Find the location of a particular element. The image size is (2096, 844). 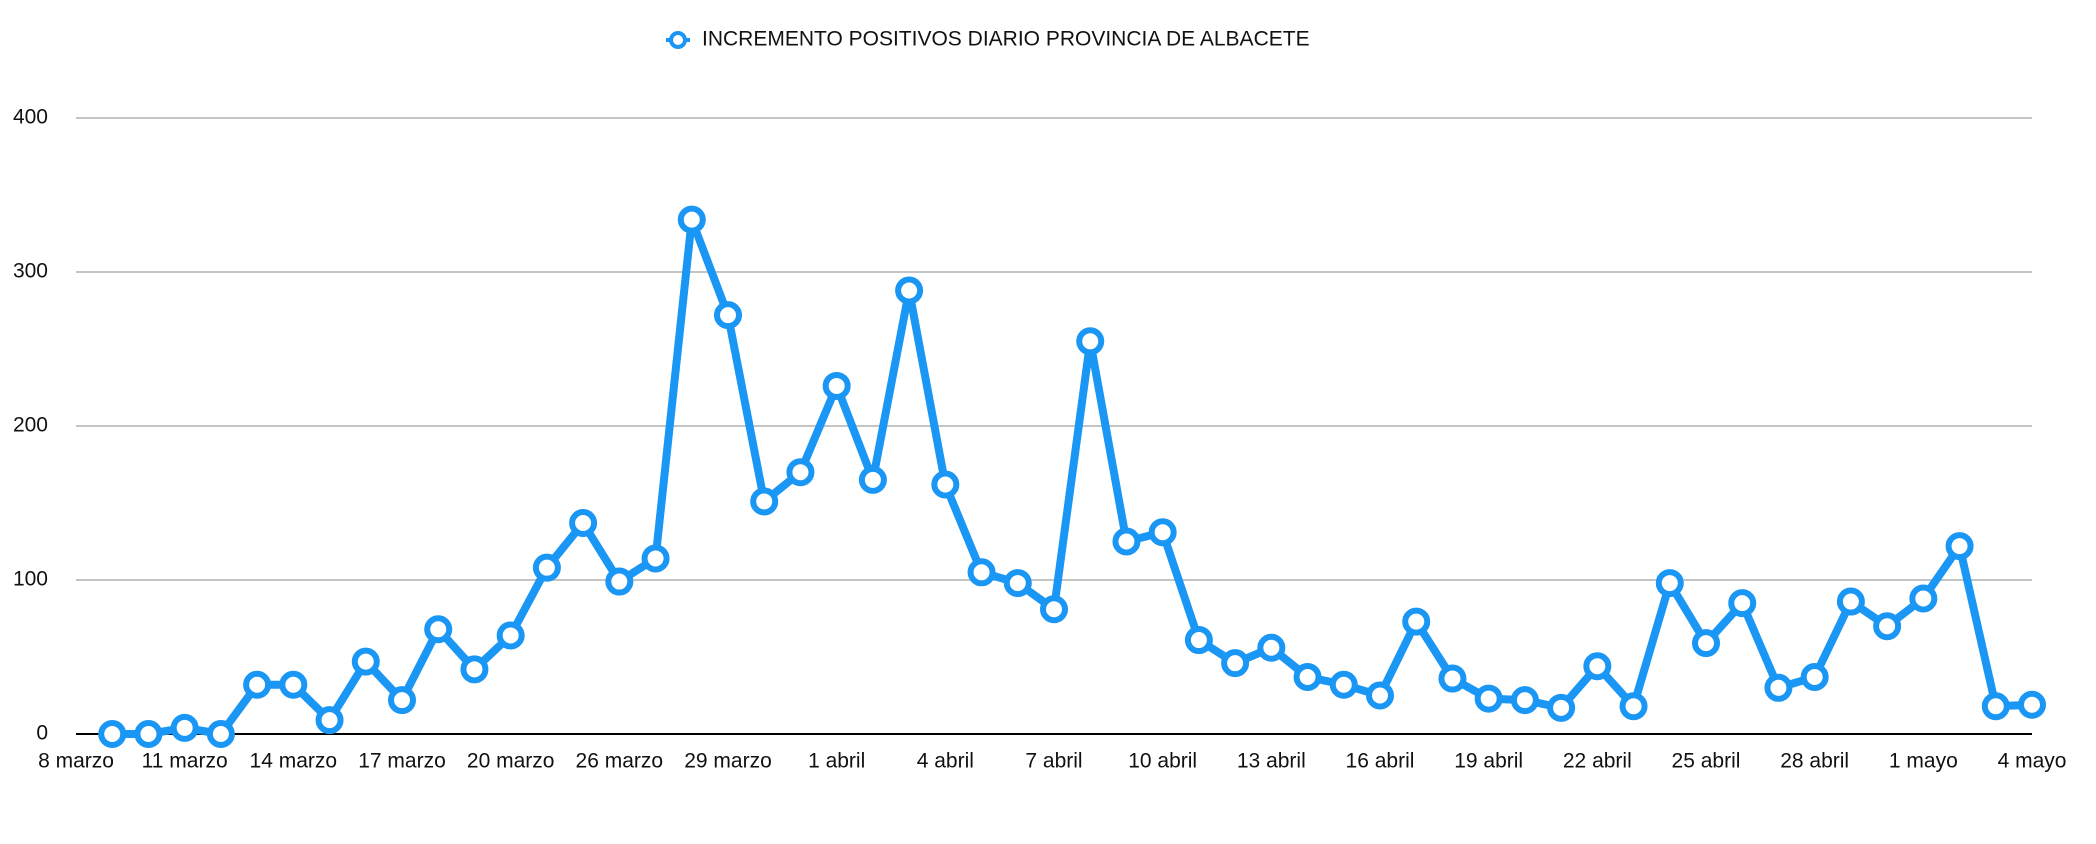

x-tick-label: 4 abril is located at coordinates (945, 761).